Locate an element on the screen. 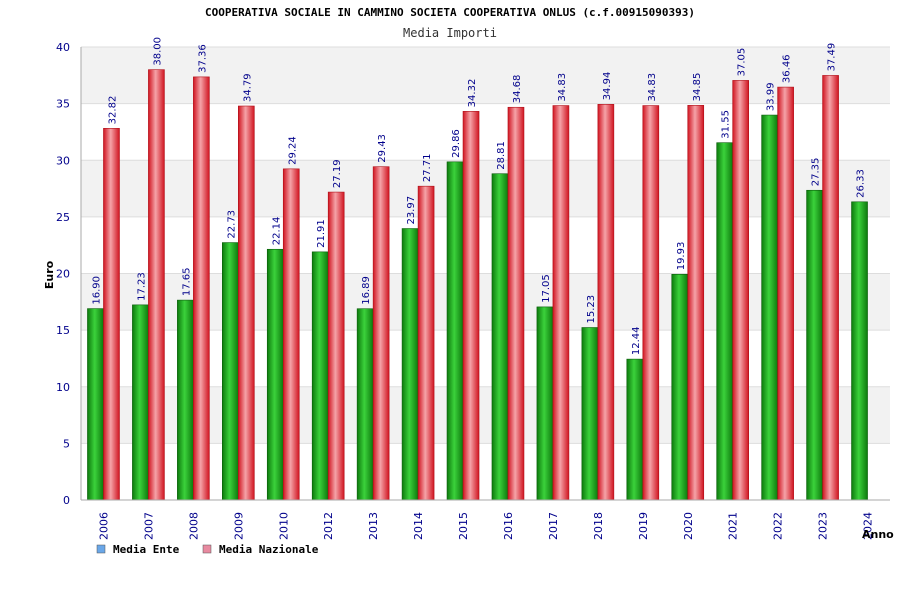  legend-label: Media Ente is located at coordinates (146, 549).